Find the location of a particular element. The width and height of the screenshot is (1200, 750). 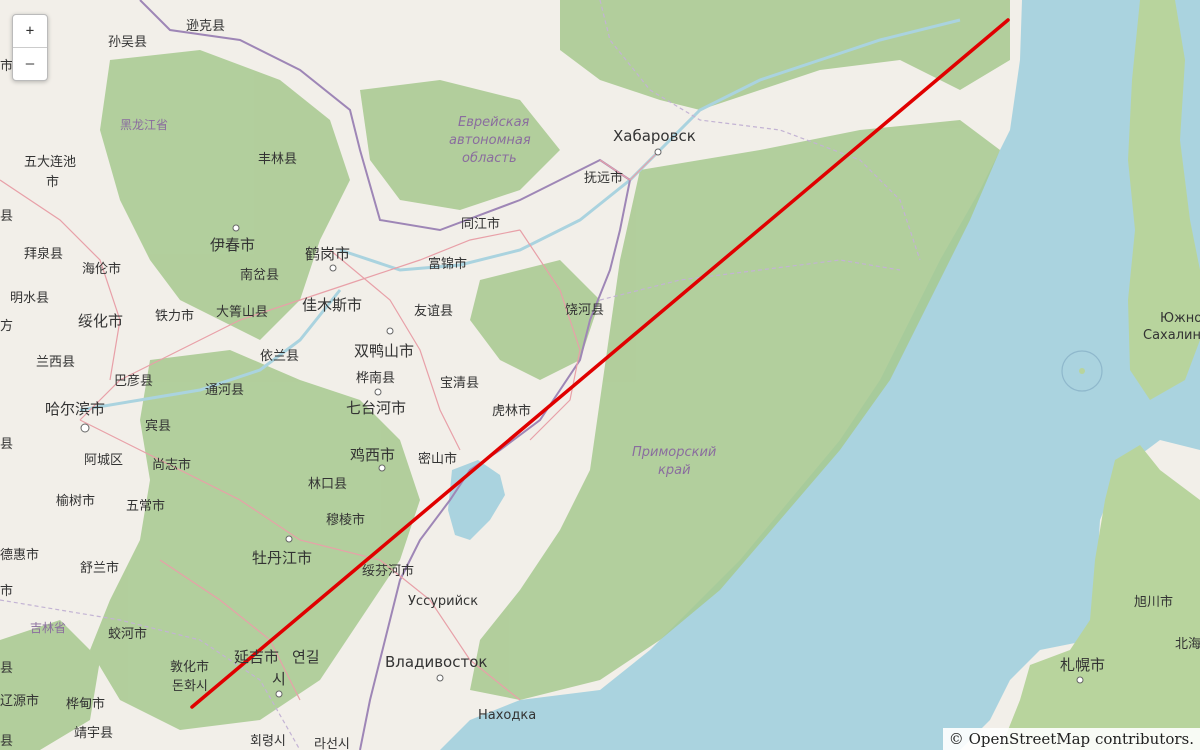

label-mingshui: 明水县 is located at coordinates (29, 298).